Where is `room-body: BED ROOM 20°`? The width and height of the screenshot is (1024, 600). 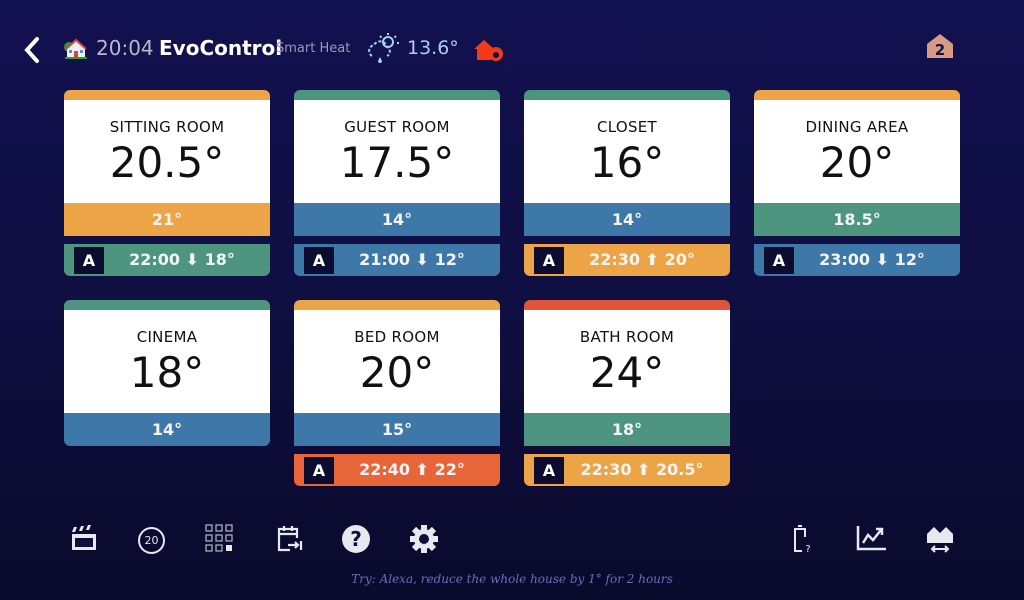 room-body: BED ROOM 20° is located at coordinates (397, 361).